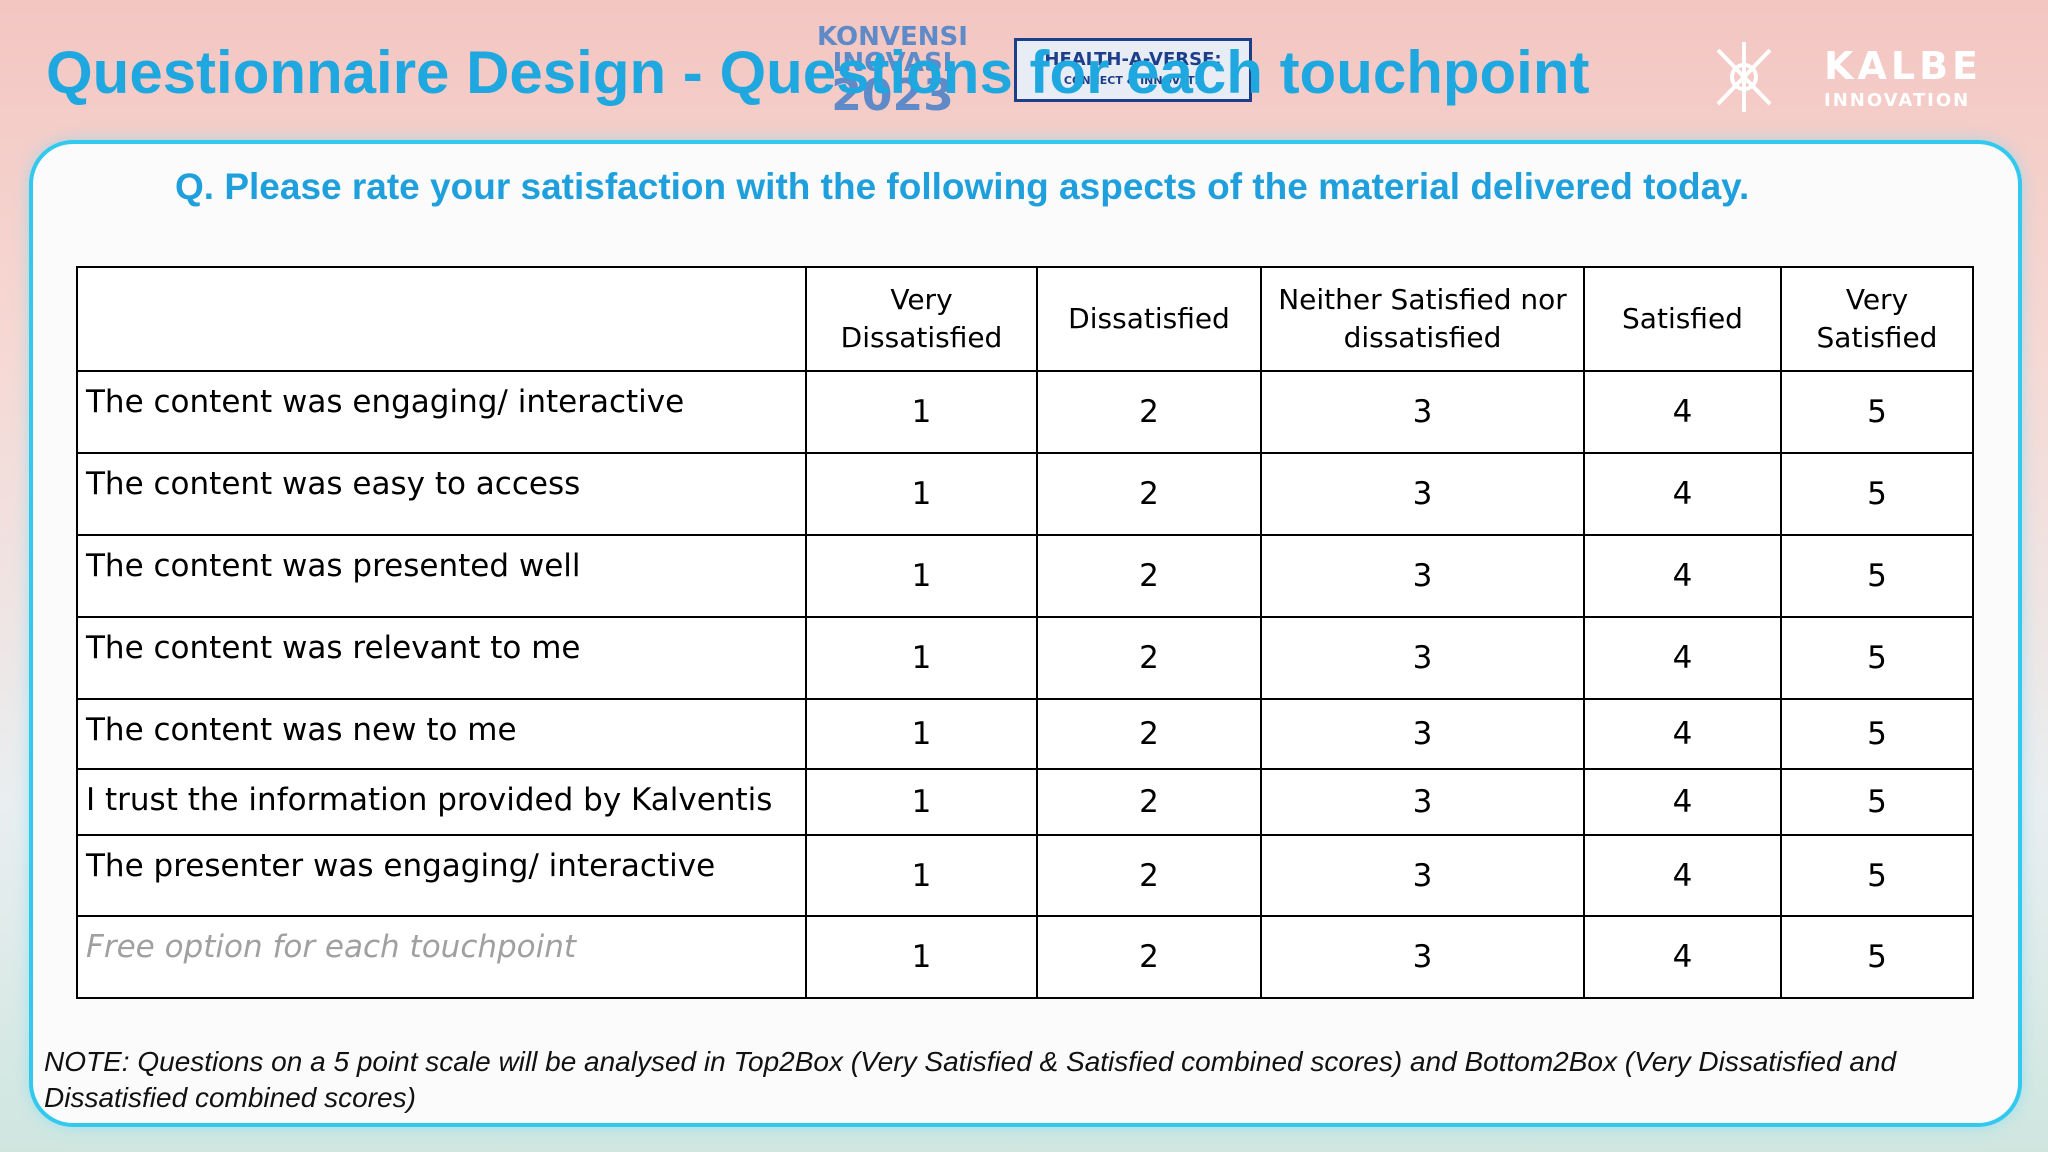 This screenshot has height=1152, width=2048. What do you see at coordinates (1133, 59) in the screenshot?
I see `logo-text: HEALTH-A-VERSE:` at bounding box center [1133, 59].